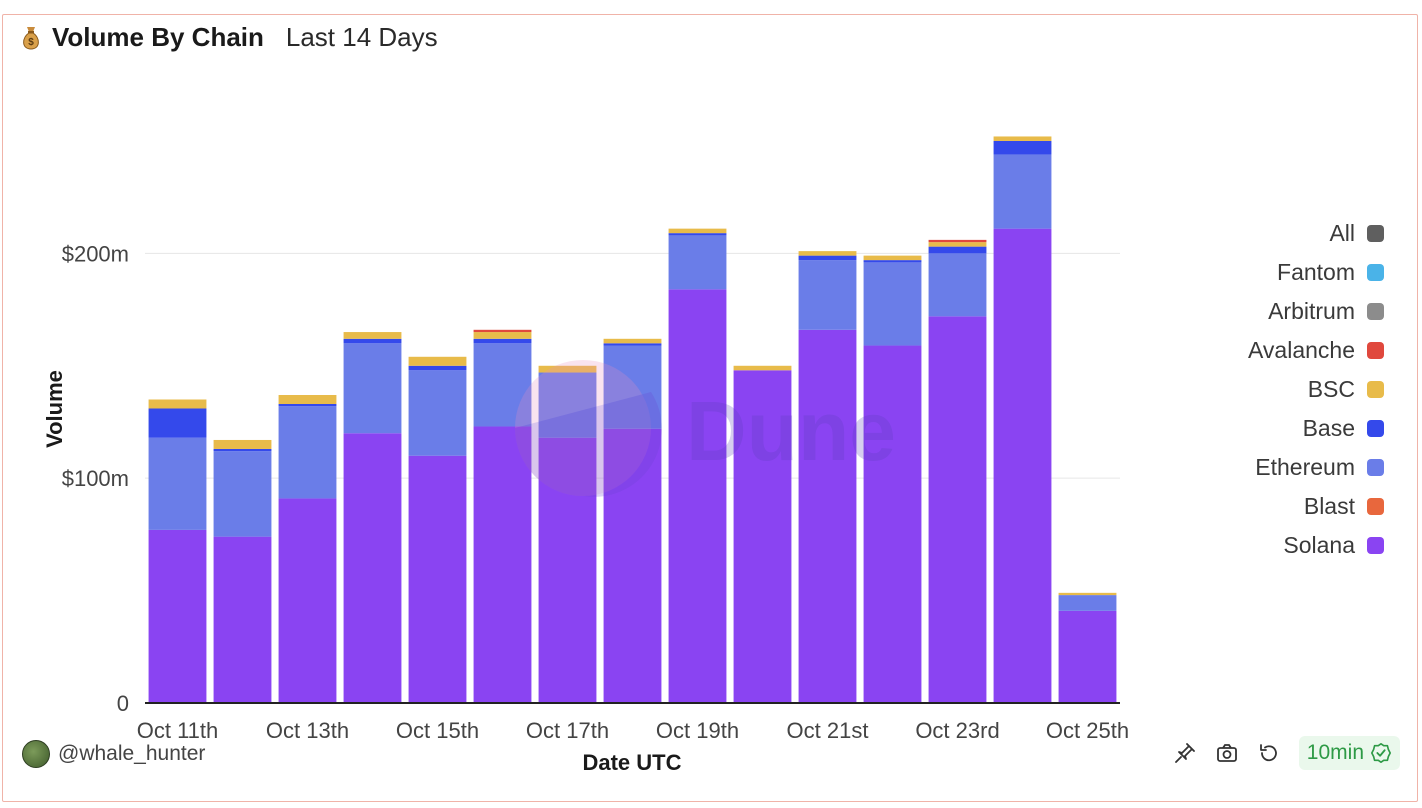 The width and height of the screenshot is (1422, 808). I want to click on legend-item-blast: Blast, so click(1316, 506).